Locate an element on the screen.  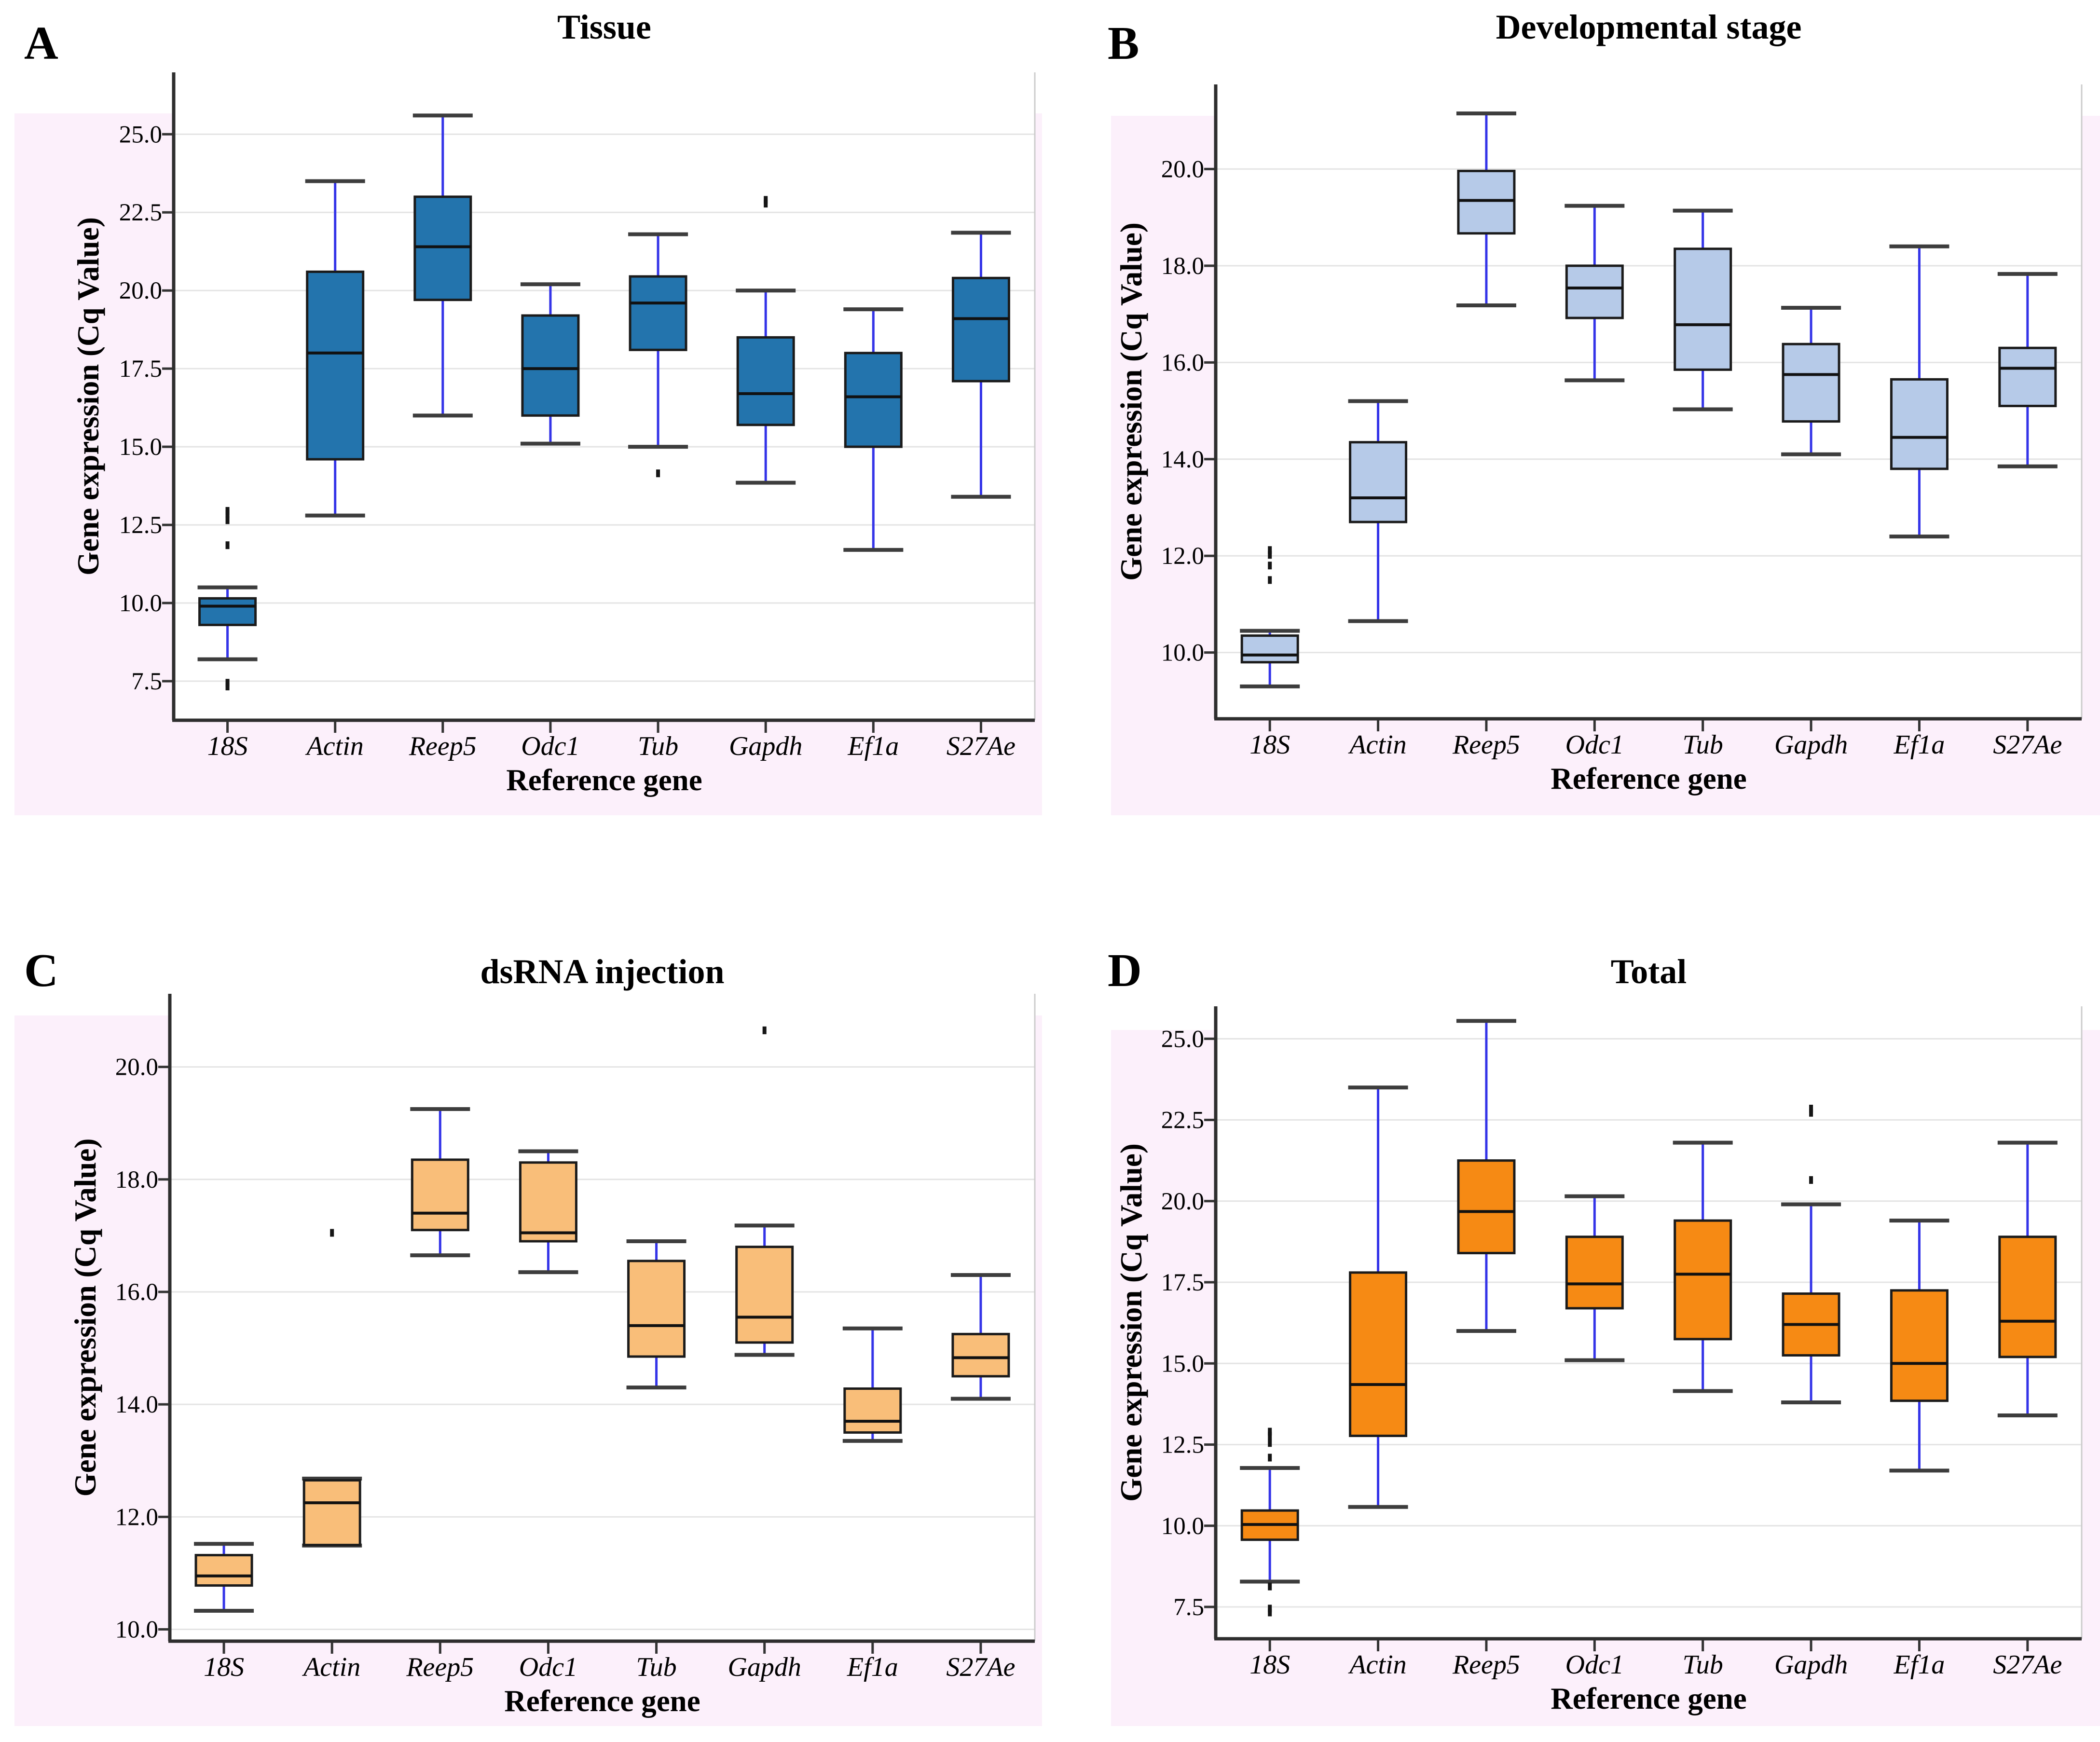
gene-label-18S: 18S is located at coordinates (1269, 1665).